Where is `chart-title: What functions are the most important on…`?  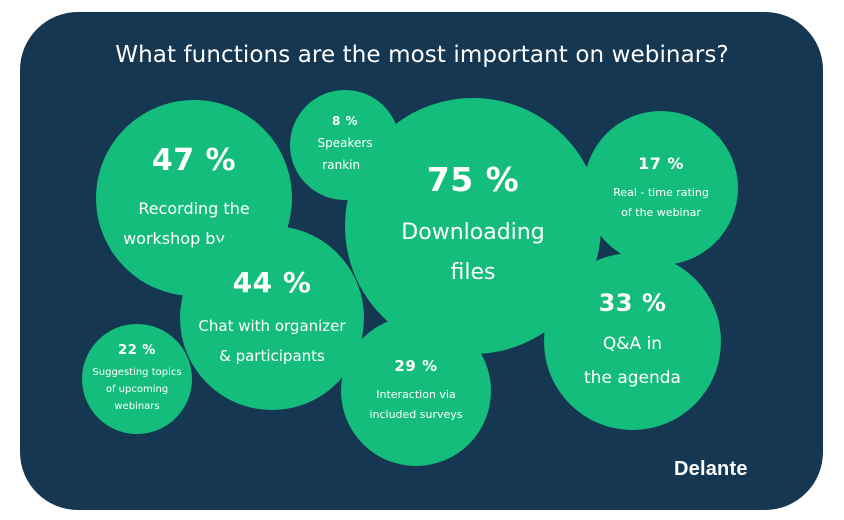 chart-title: What functions are the most important on… is located at coordinates (422, 55).